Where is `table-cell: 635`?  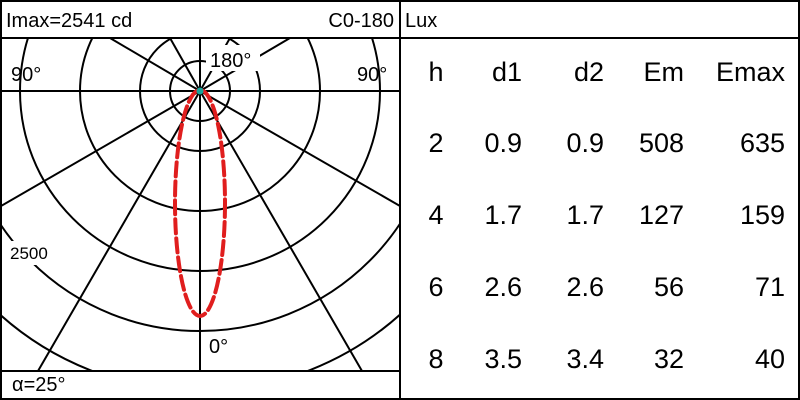
table-cell: 635 is located at coordinates (762, 143).